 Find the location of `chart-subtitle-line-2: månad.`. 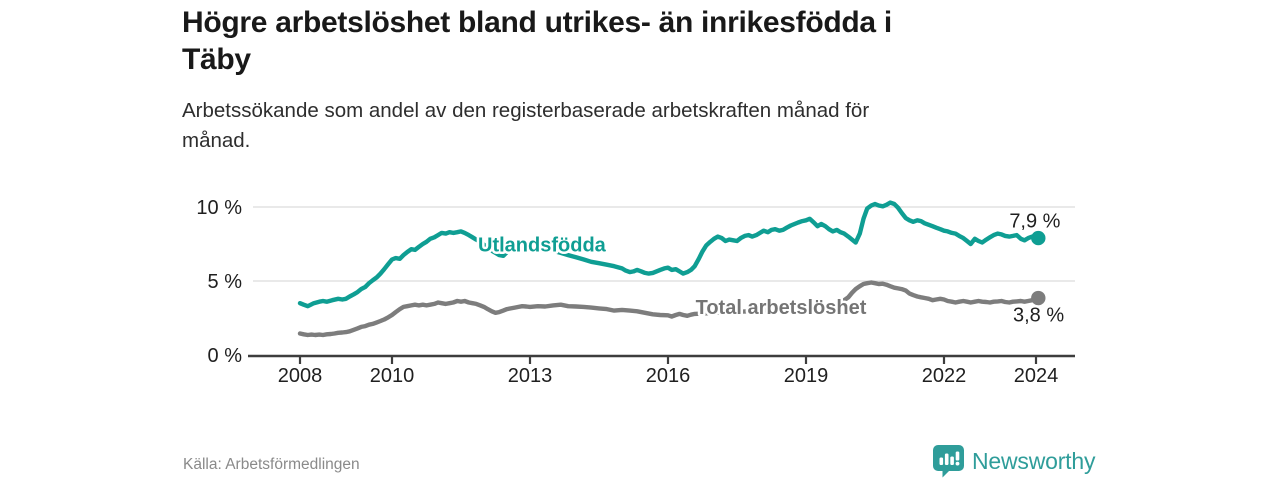

chart-subtitle-line-2: månad. is located at coordinates (216, 140).